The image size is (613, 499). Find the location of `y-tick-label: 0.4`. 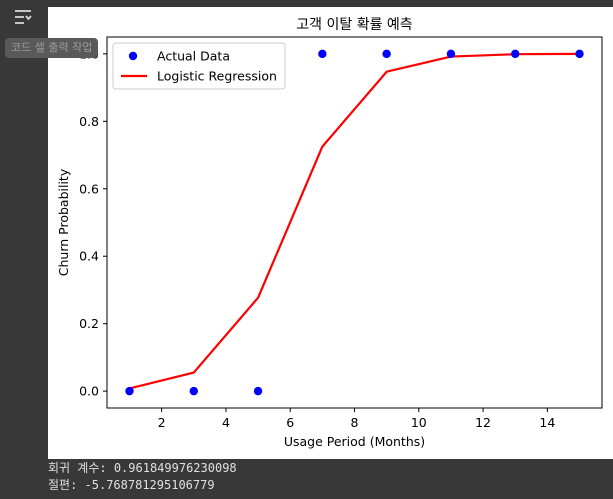

y-tick-label: 0.4 is located at coordinates (89, 256).